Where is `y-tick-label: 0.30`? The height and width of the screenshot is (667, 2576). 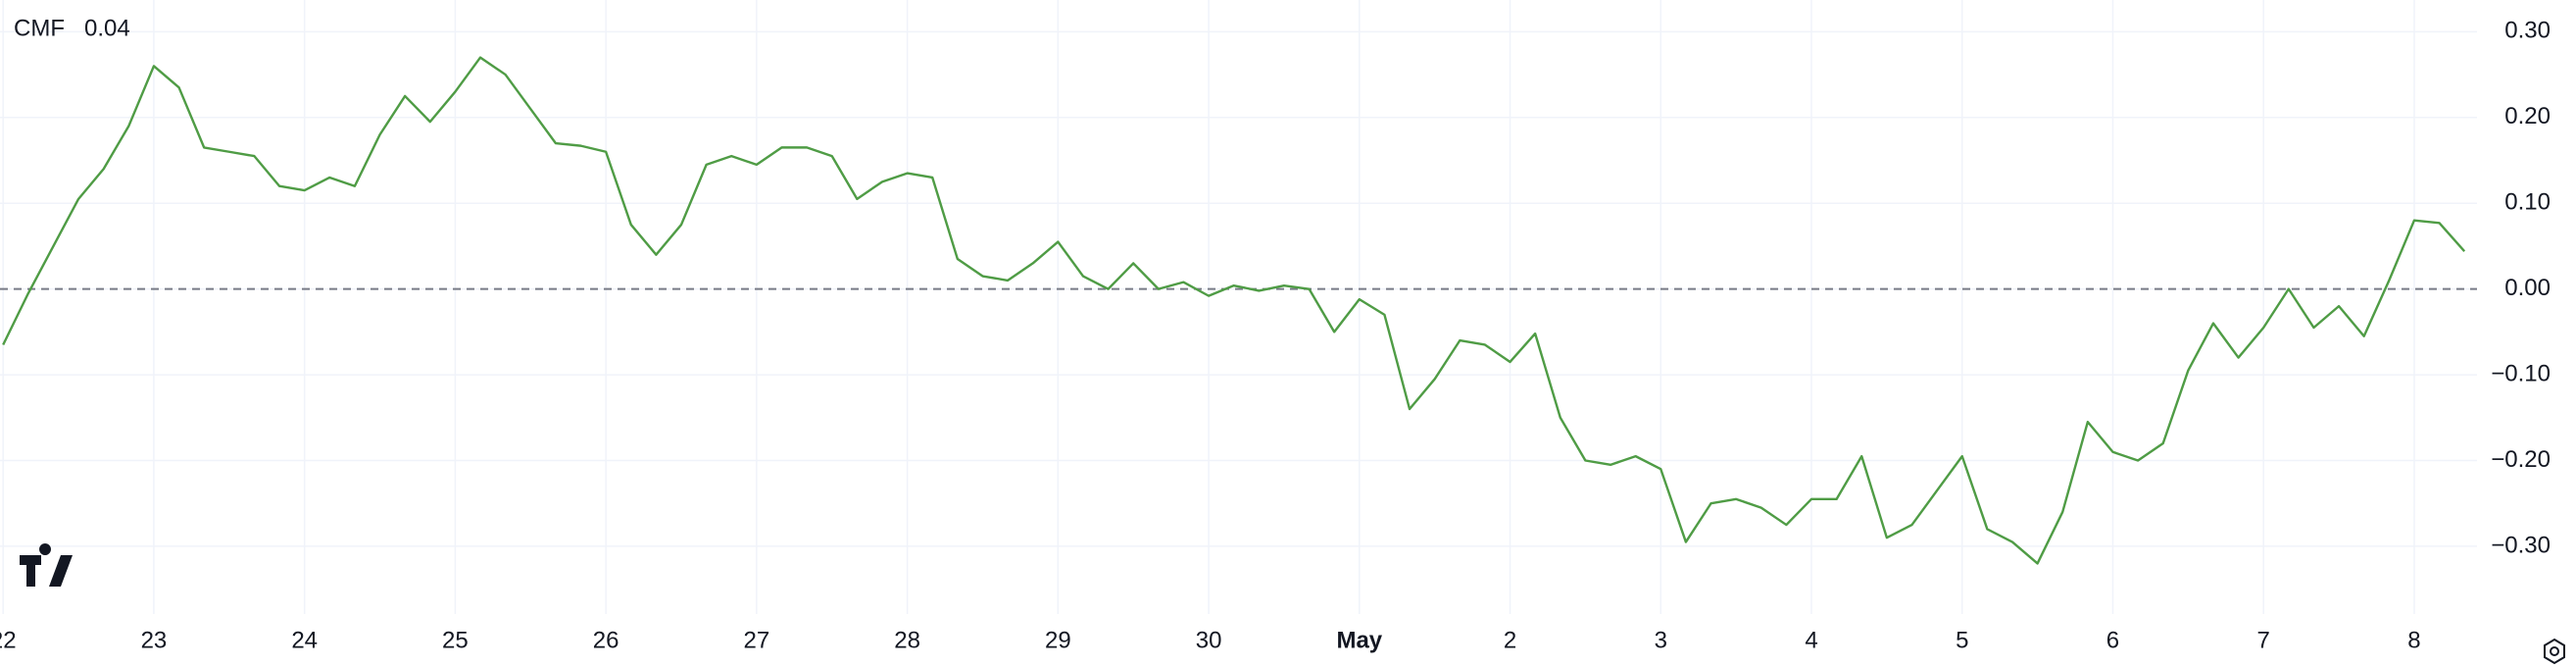 y-tick-label: 0.30 is located at coordinates (2527, 31).